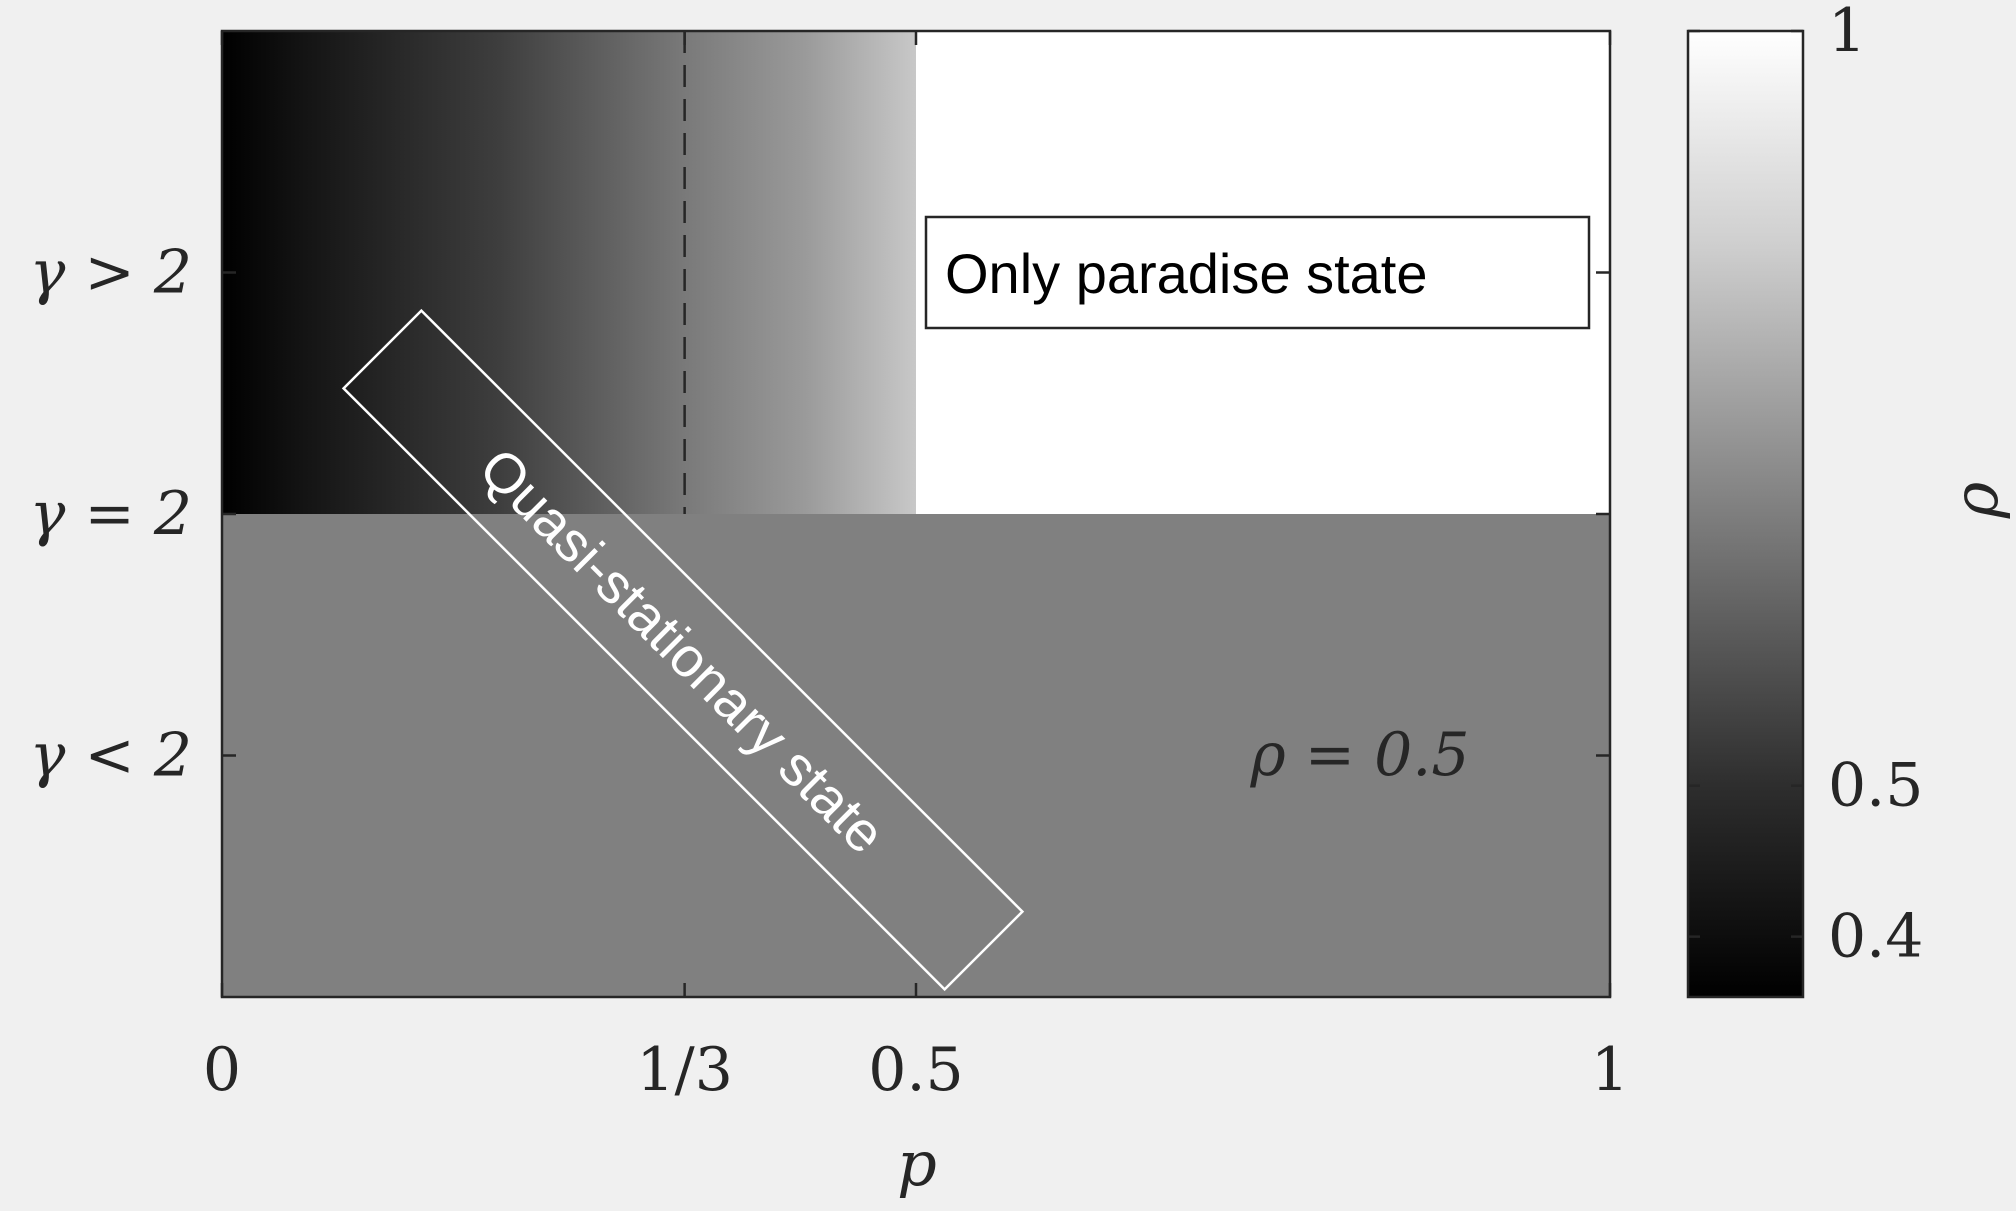  What do you see at coordinates (684, 1070) in the screenshot?
I see `x-tick-label-1: 1/3` at bounding box center [684, 1070].